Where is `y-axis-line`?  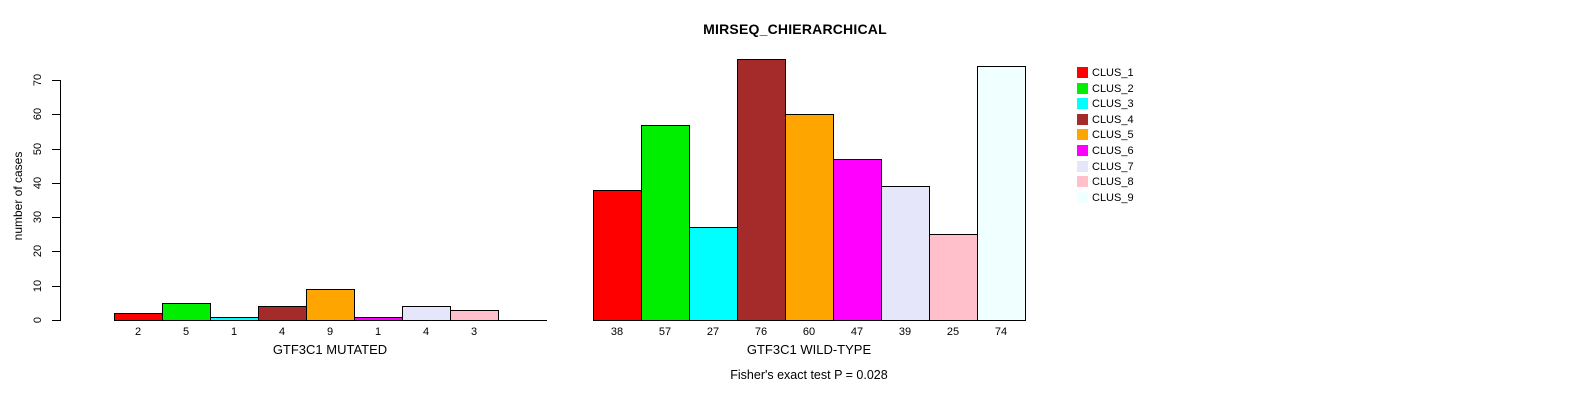
y-axis-line is located at coordinates (60, 200).